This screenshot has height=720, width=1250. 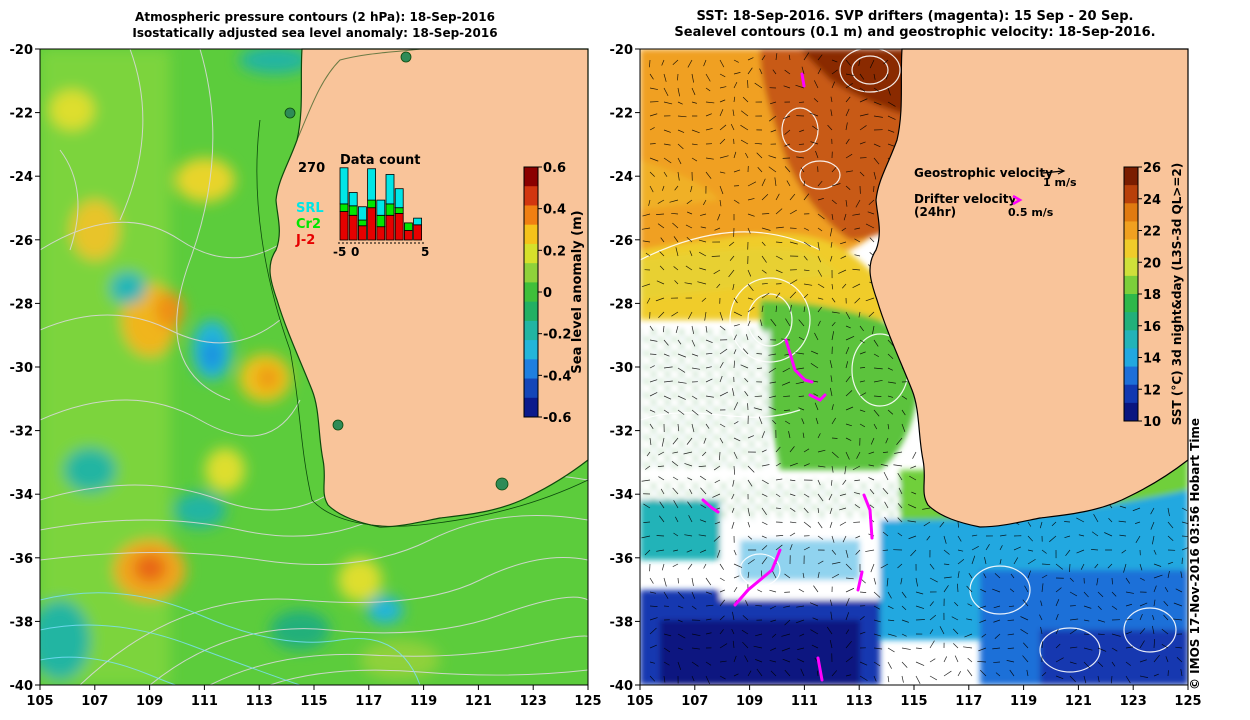 I want to click on inset-count: 270, so click(x=311, y=168).